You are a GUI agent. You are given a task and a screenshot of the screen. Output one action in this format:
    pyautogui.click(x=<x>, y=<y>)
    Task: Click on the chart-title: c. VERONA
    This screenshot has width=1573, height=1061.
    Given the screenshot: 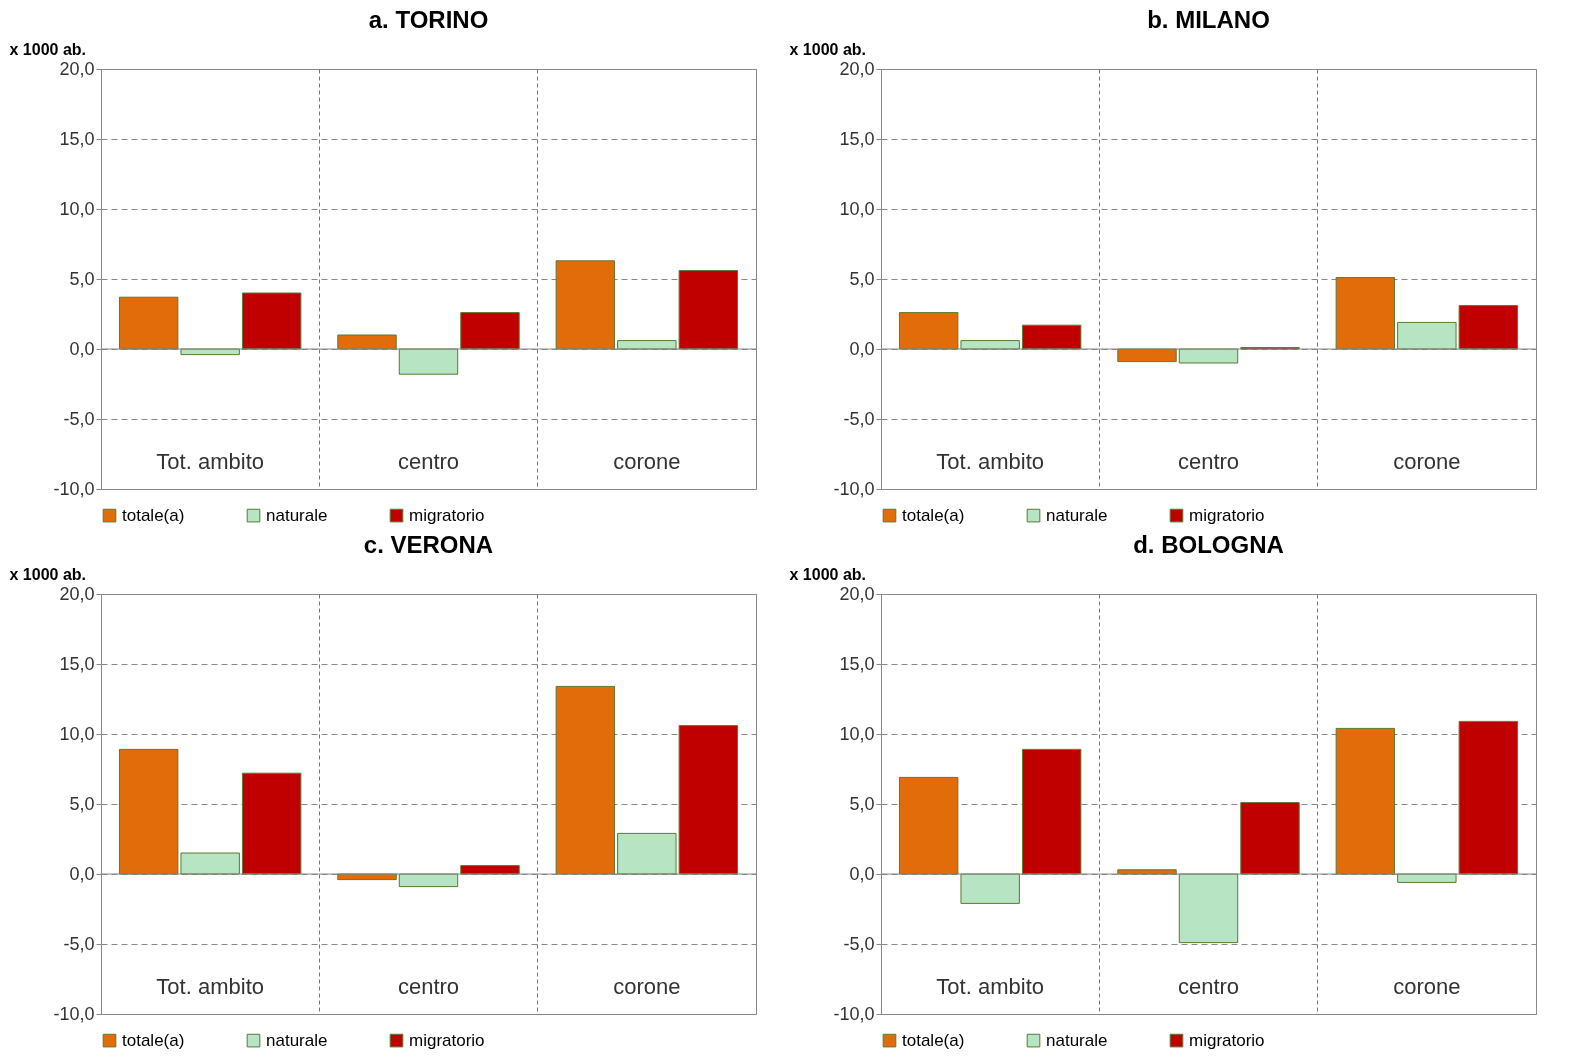 What is the action you would take?
    pyautogui.click(x=428, y=544)
    